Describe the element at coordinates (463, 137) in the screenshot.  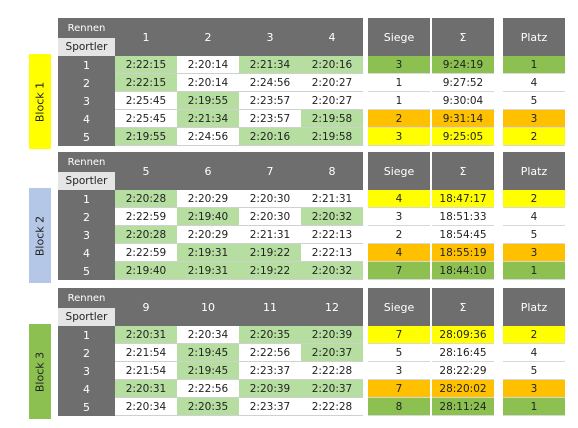
I see `sum-cell: 9:25:05` at that location.